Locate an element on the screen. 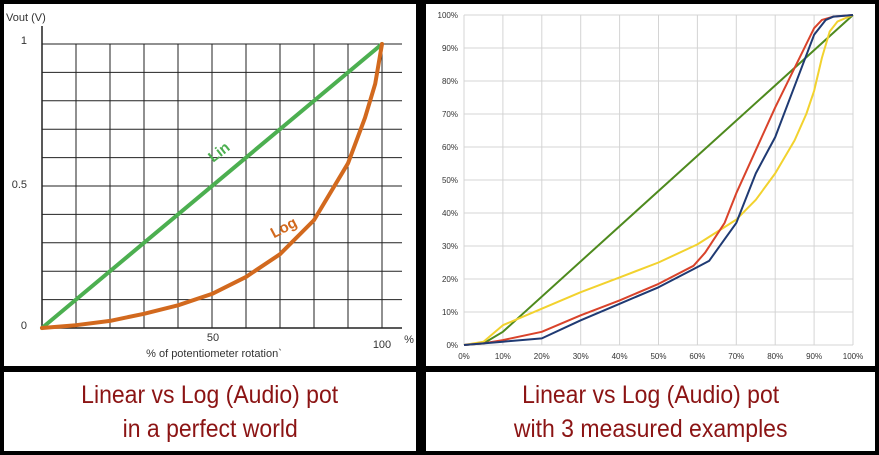 This screenshot has height=455, width=879. x-tick-label: 60% is located at coordinates (697, 356).